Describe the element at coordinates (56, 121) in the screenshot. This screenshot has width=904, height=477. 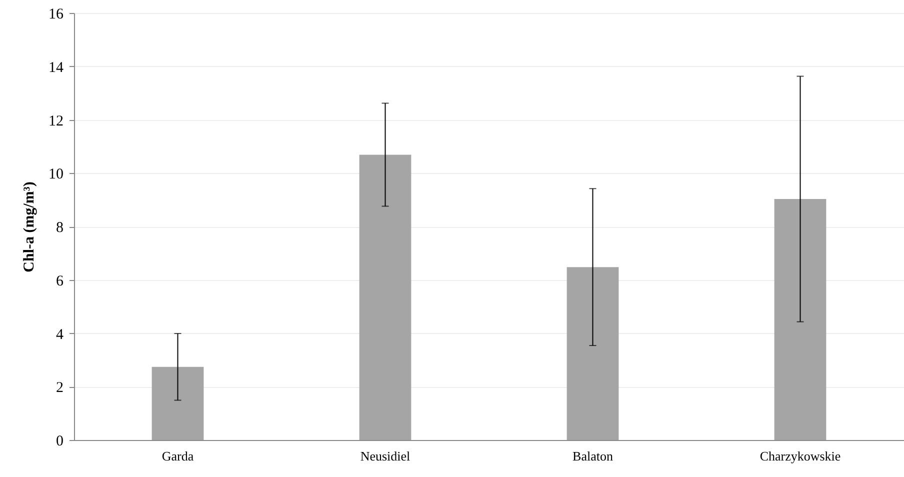
I see `y-tick-label: 12` at that location.